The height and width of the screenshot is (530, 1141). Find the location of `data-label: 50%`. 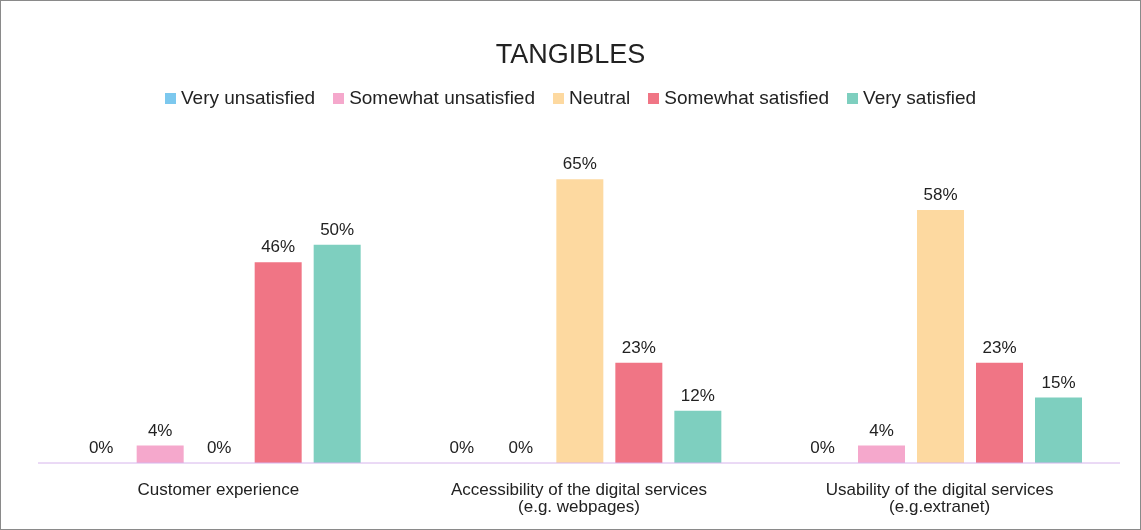

data-label: 50% is located at coordinates (337, 229).